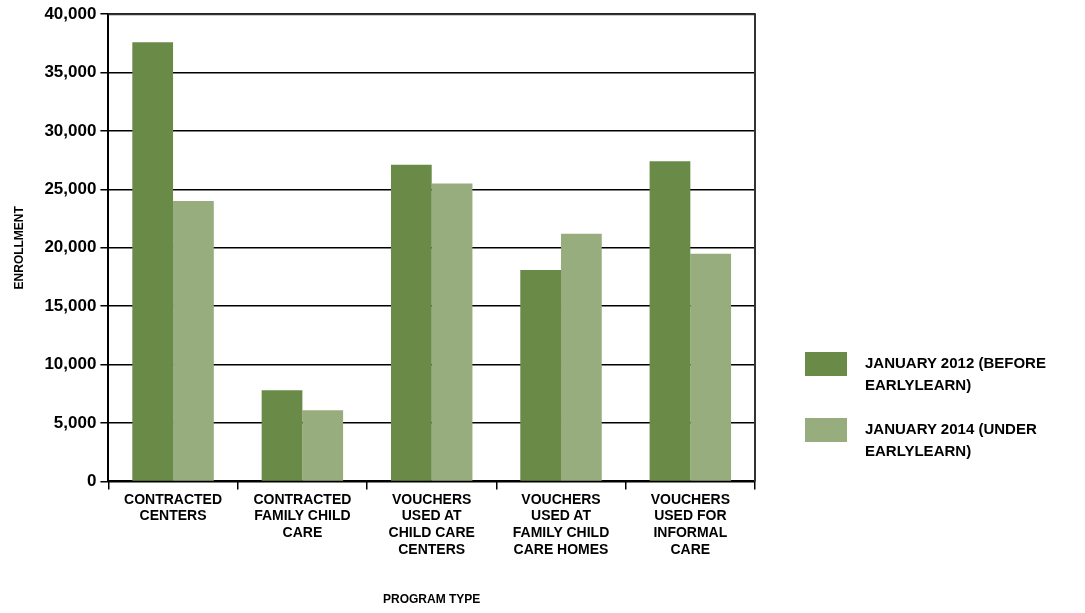  I want to click on x-tick-label: VOUCHERS USED FOR INFORMAL CARE, so click(690, 524).